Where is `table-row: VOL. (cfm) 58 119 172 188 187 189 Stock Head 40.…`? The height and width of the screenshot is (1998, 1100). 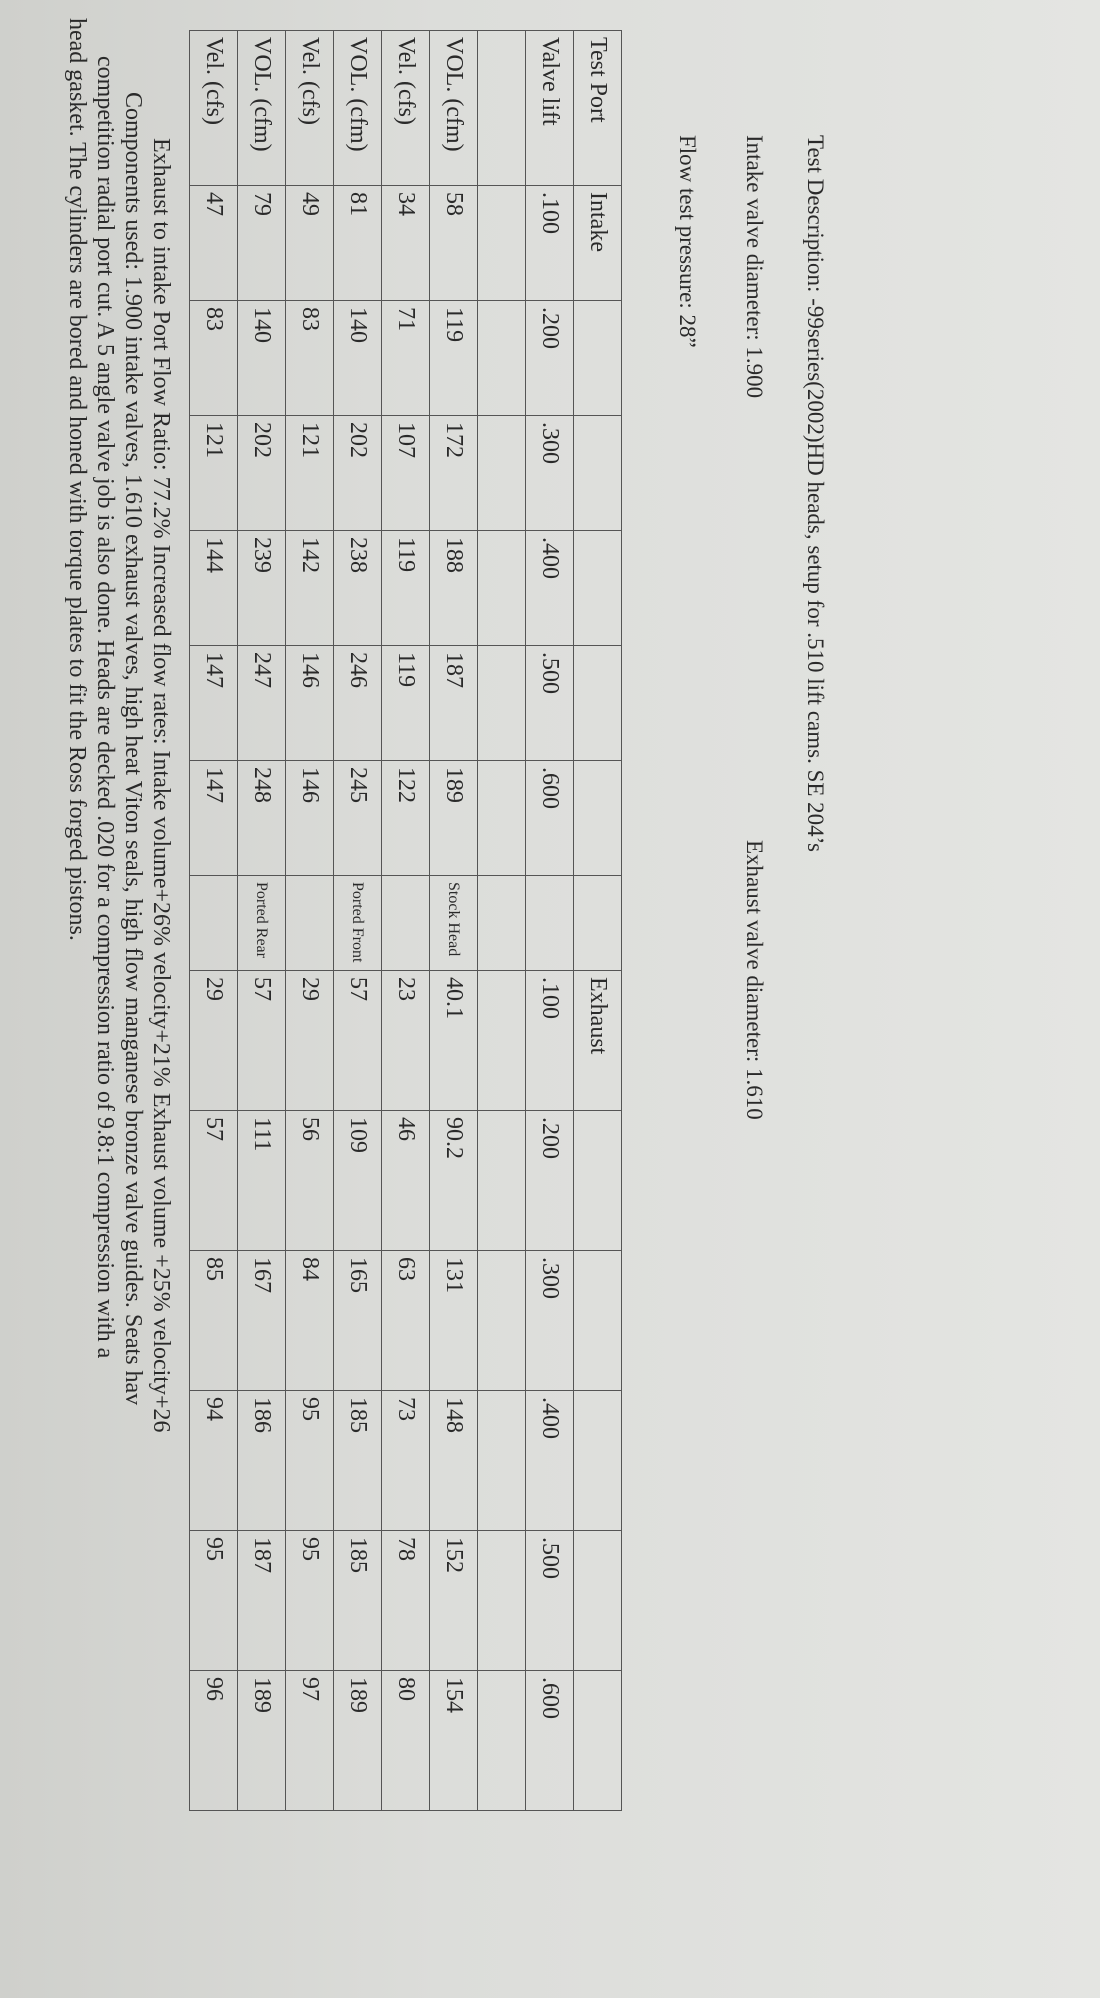
table-row: VOL. (cfm) 58 119 172 188 187 189 Stock Head 40.… is located at coordinates (453, 920).